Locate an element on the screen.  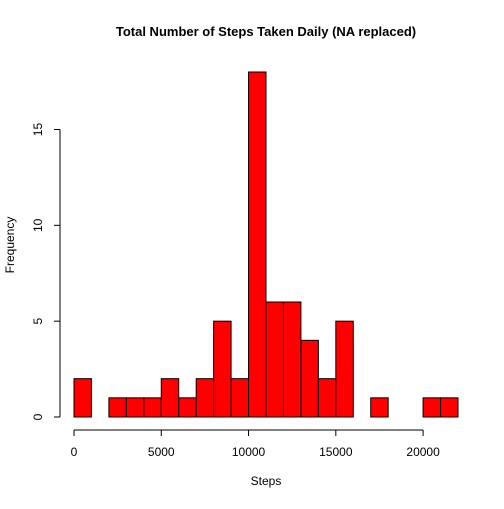
y-tick-label: 15 is located at coordinates (38, 130).